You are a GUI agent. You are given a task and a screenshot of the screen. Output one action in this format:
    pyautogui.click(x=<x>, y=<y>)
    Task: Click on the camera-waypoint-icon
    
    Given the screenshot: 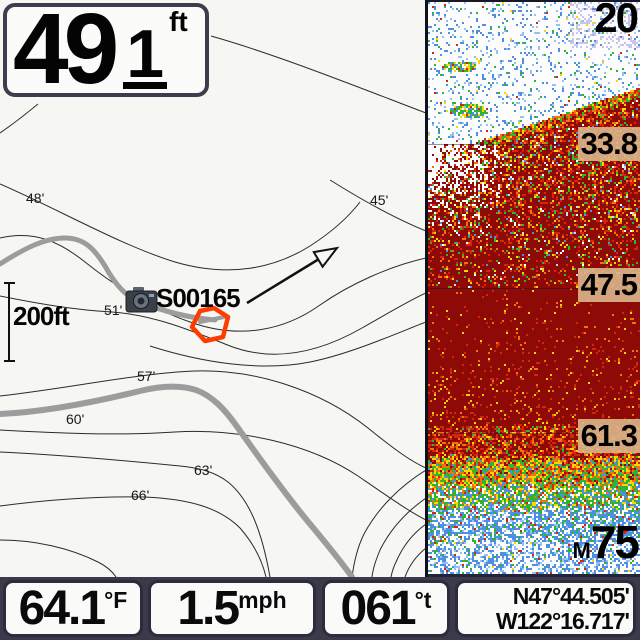 What is the action you would take?
    pyautogui.click(x=141, y=300)
    